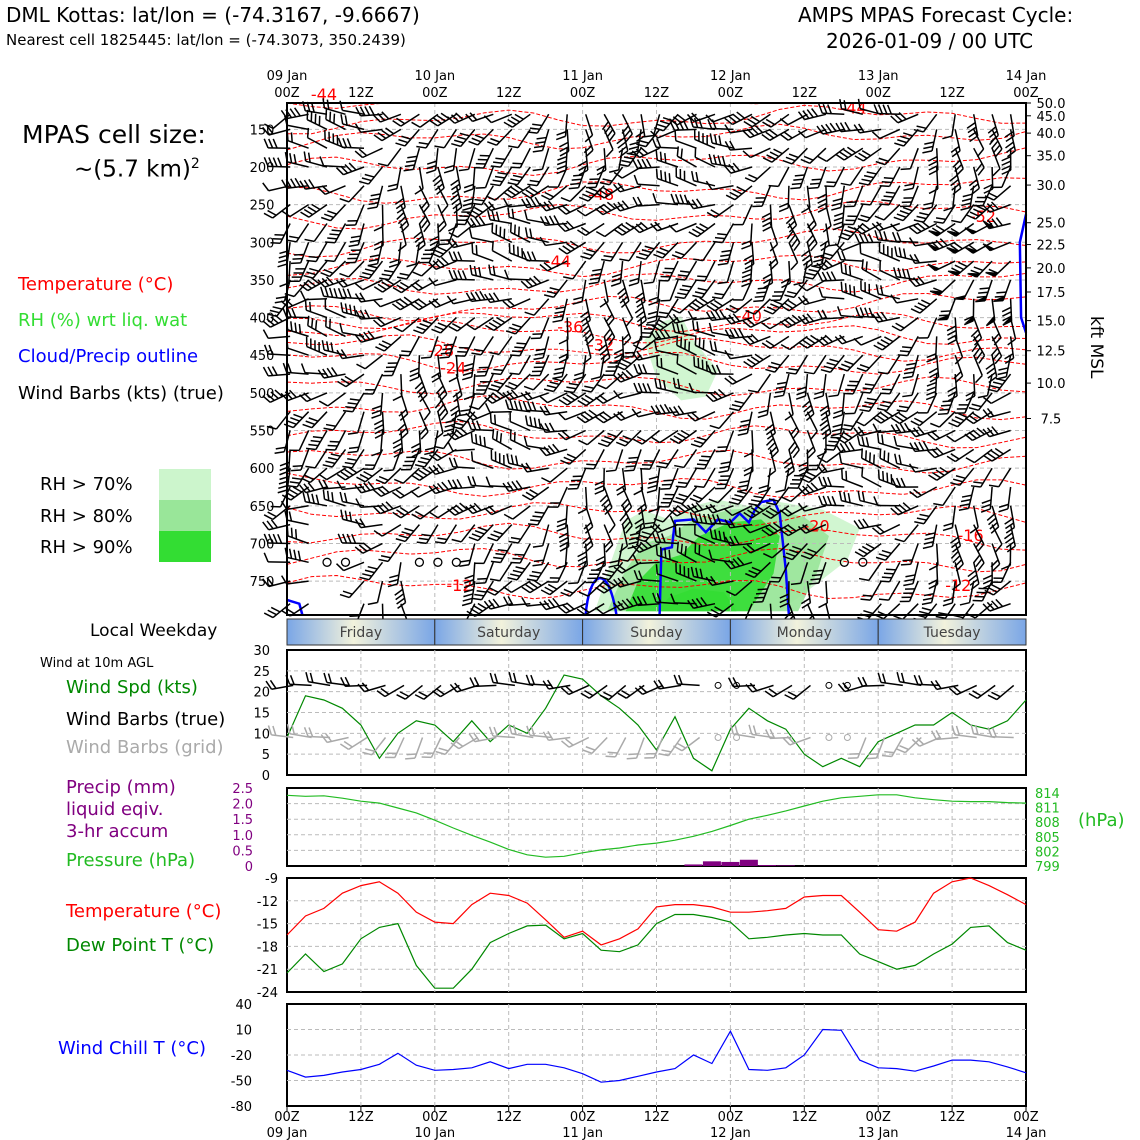  What do you see at coordinates (656, 243) in the screenshot?
I see `temperature-contour` at bounding box center [656, 243].